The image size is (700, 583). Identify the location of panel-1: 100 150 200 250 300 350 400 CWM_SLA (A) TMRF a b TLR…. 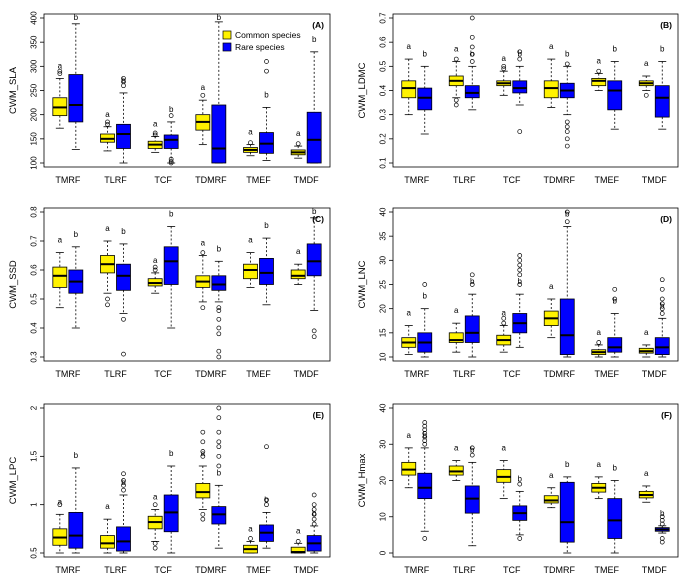
(169, 98).